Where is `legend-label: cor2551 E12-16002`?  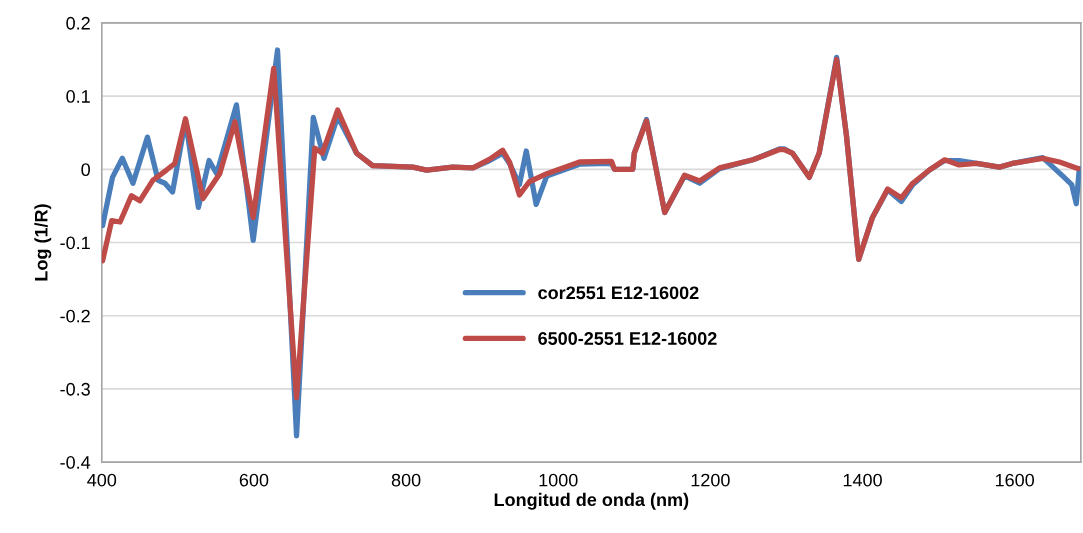
legend-label: cor2551 E12-16002 is located at coordinates (618, 293).